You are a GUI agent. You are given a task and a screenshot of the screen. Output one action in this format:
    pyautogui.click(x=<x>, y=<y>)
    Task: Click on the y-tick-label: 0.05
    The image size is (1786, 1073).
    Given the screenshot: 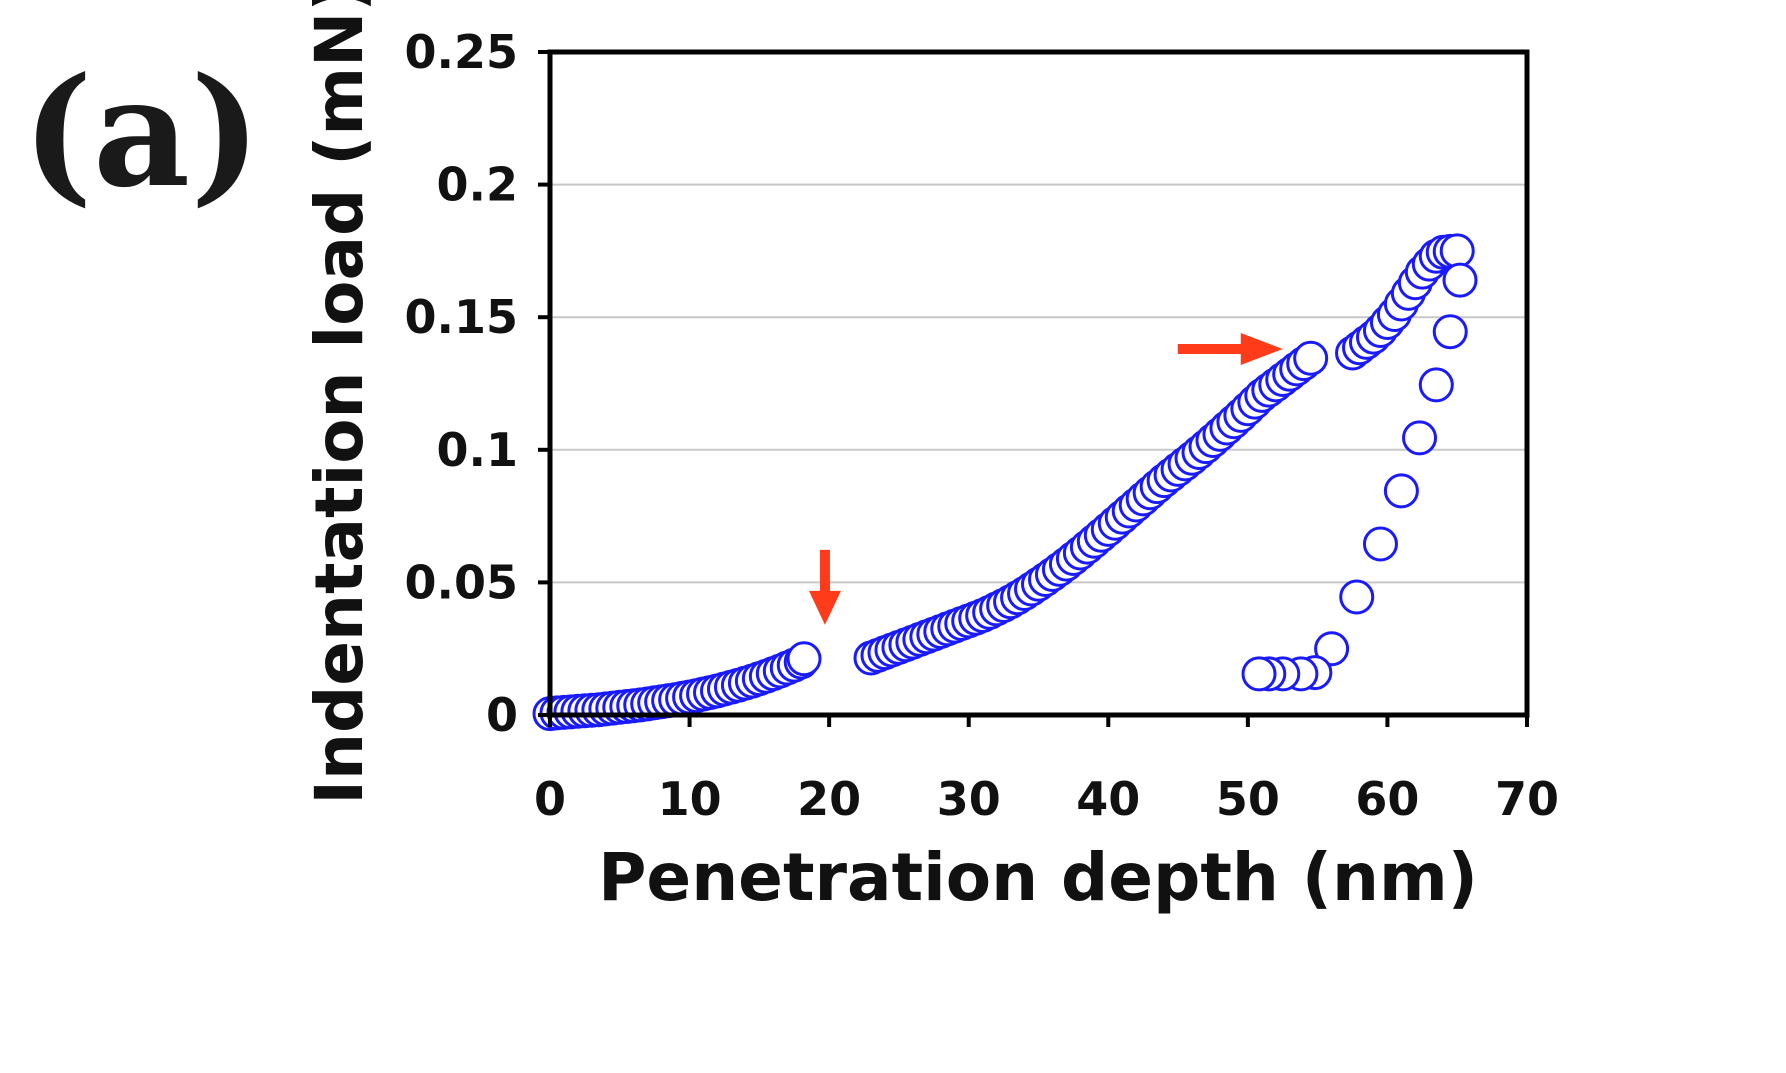 What is the action you would take?
    pyautogui.click(x=462, y=582)
    